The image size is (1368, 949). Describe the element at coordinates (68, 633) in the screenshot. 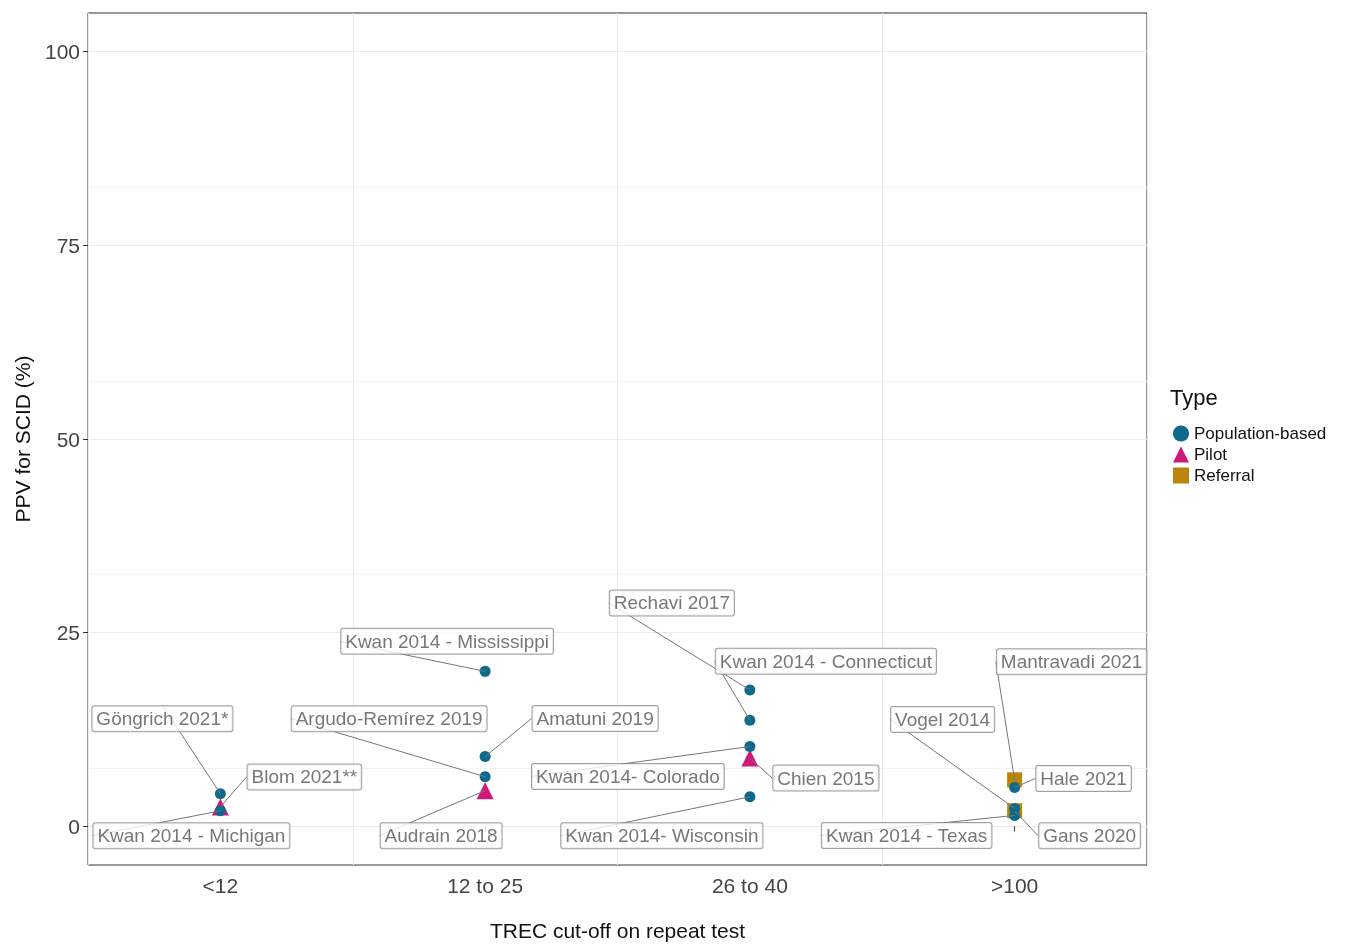

I see `y-tick-label: 25` at that location.